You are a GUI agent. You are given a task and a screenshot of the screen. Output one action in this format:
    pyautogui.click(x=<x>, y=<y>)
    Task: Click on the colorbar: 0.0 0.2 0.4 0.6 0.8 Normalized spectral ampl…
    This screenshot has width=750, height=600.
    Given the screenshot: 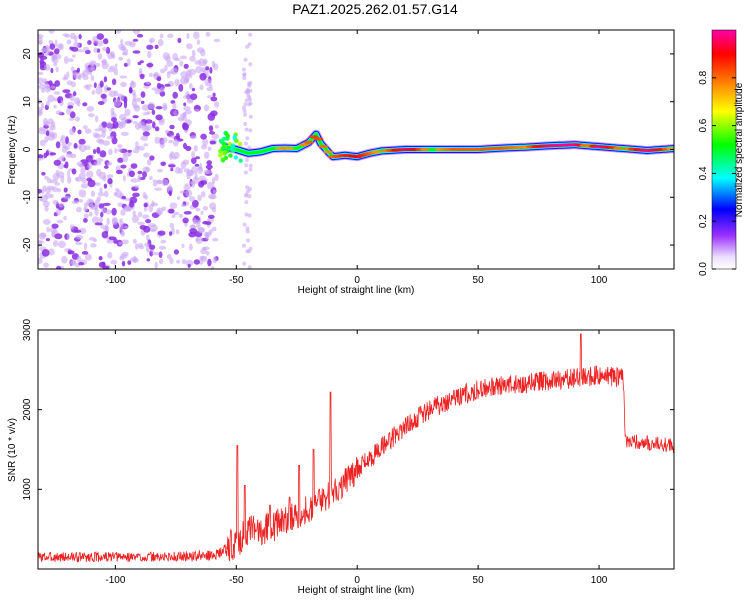 What is the action you would take?
    pyautogui.click(x=721, y=152)
    